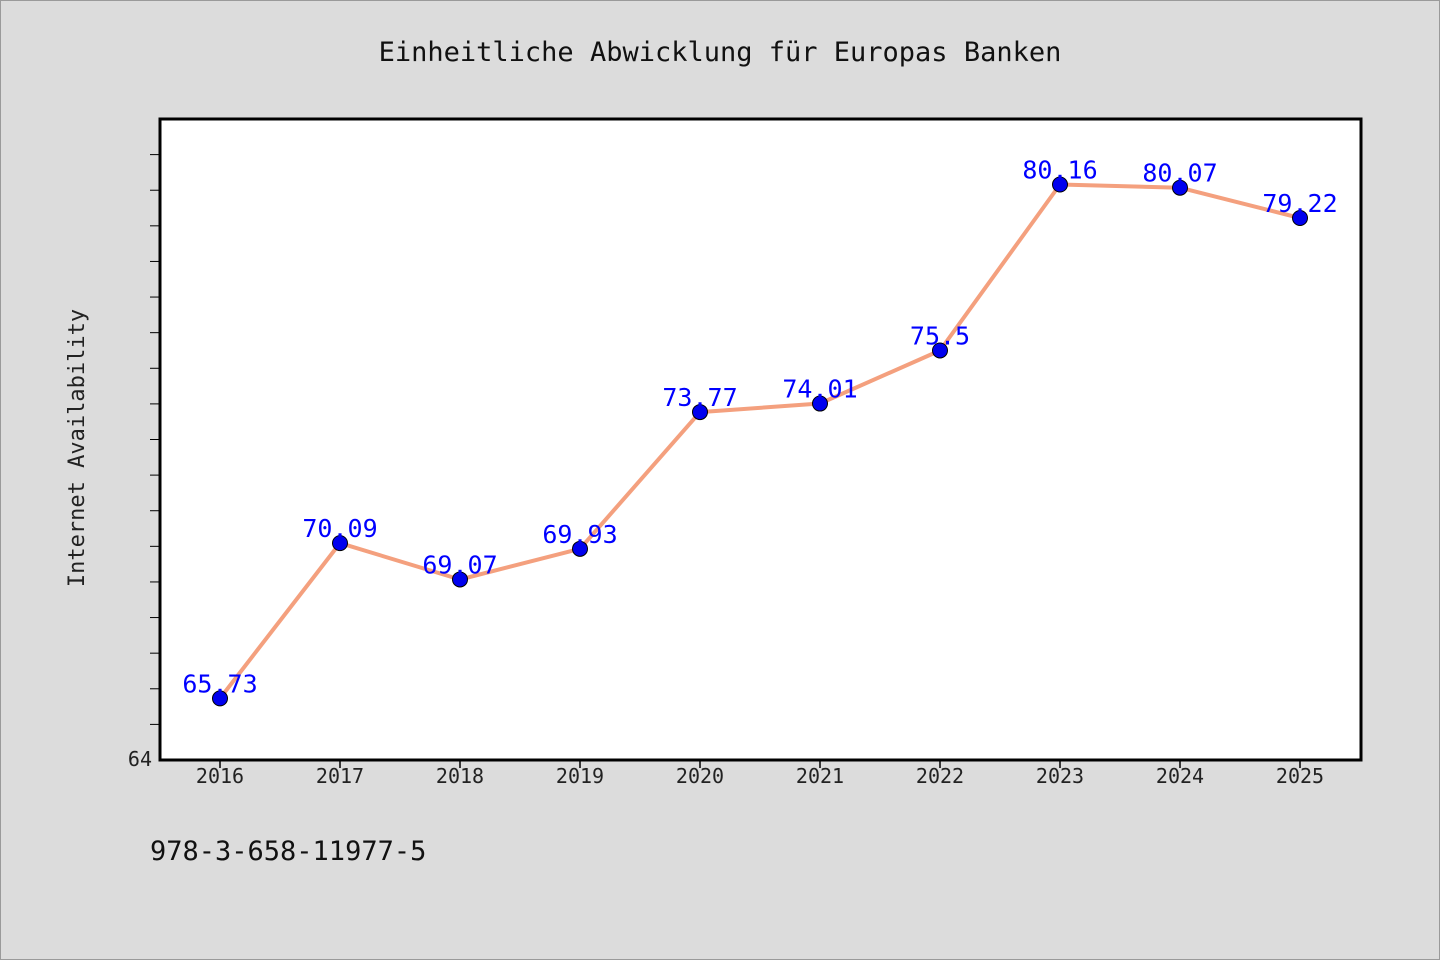 The width and height of the screenshot is (1440, 960). What do you see at coordinates (760, 774) in the screenshot?
I see `x-axis-ticks: 2016 2017 2018 2019 2020 2021 2022 2023 2024 2025` at bounding box center [760, 774].